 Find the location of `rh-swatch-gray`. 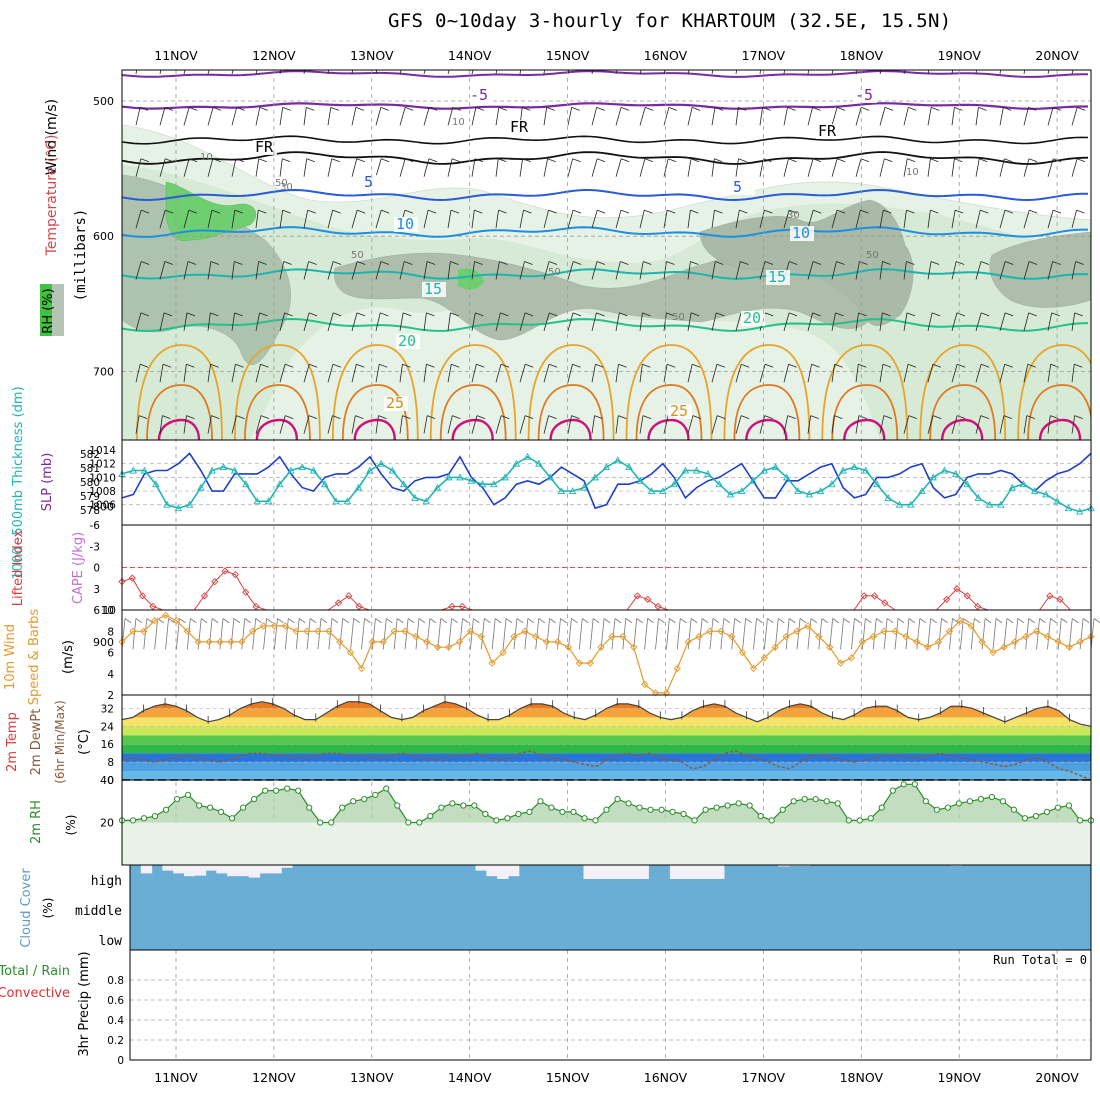

rh-swatch-gray is located at coordinates (58, 310).